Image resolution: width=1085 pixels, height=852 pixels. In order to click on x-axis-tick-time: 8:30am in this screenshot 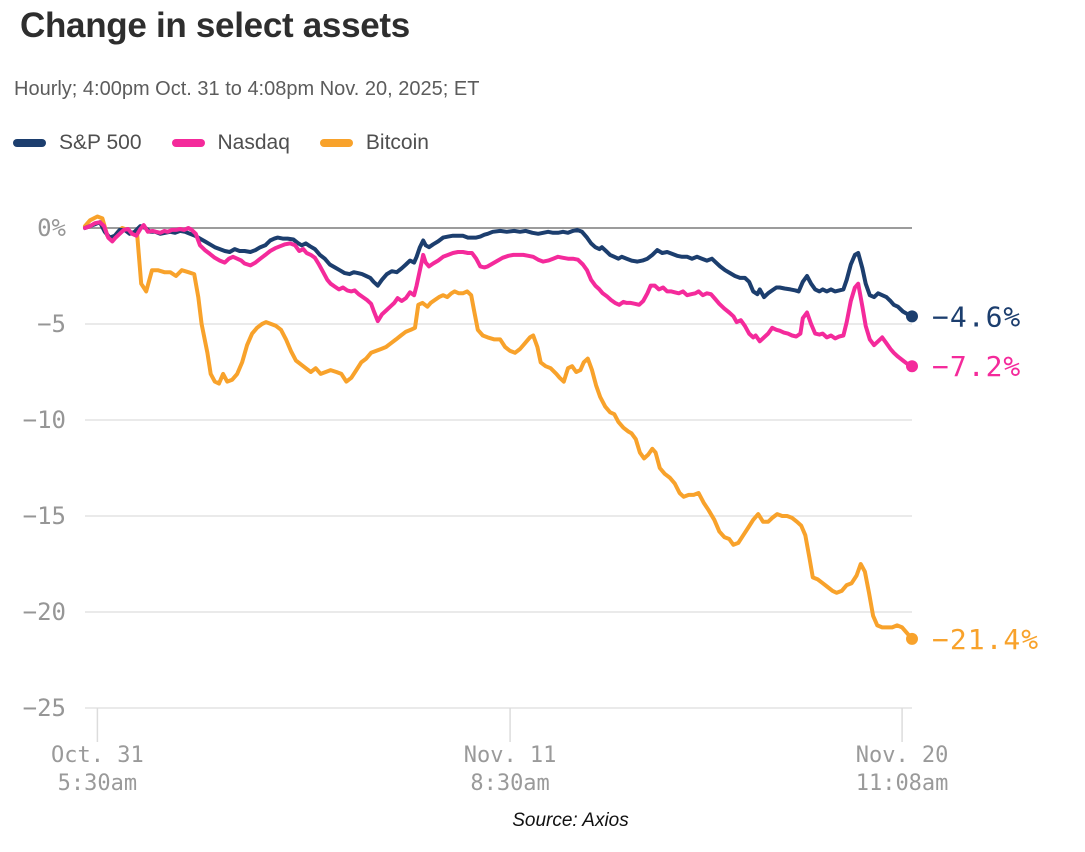, I will do `click(509, 783)`.